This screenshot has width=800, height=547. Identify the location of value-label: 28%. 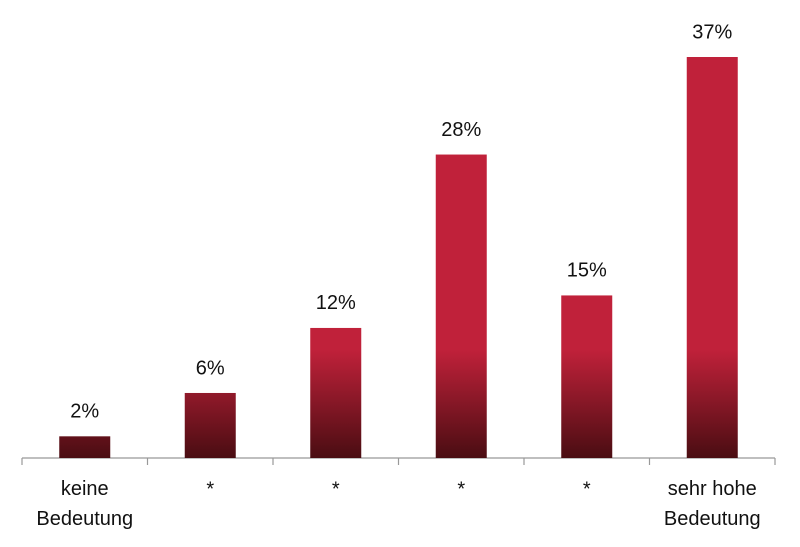
(461, 130).